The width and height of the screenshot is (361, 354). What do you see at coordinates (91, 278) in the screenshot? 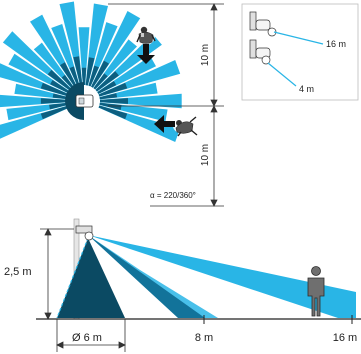
I see `beam-near` at bounding box center [91, 278].